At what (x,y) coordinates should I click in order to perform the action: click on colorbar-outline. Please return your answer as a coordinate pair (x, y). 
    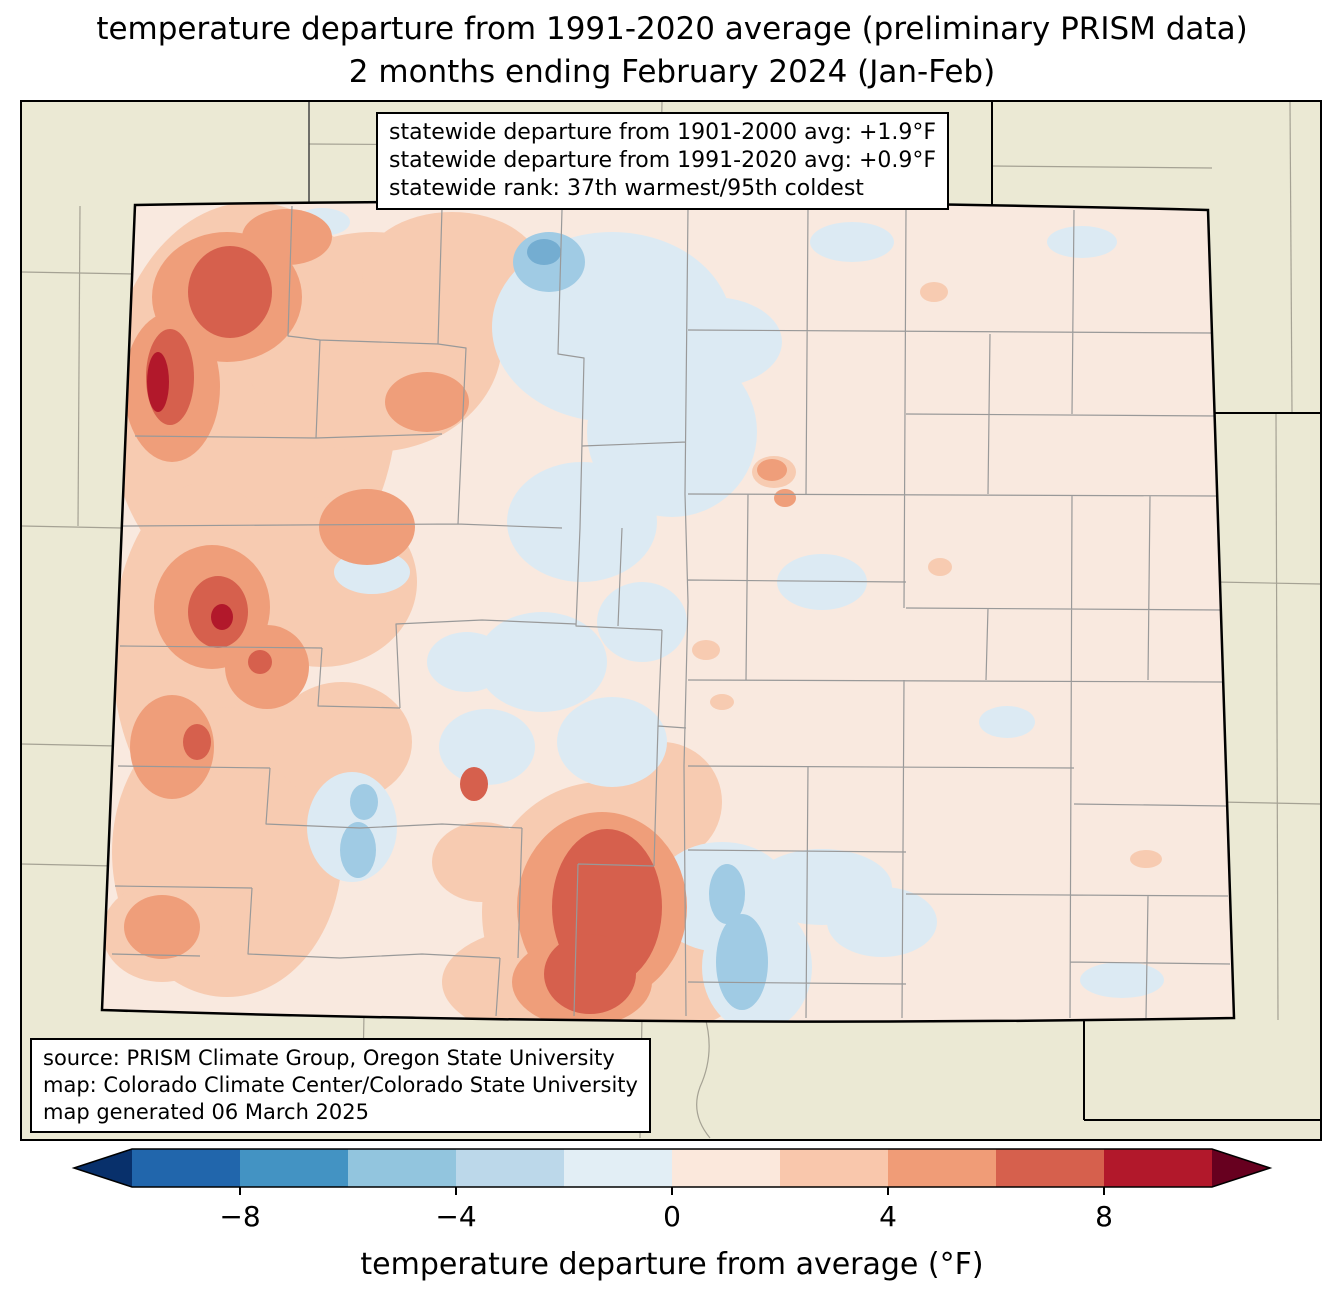
    Looking at the image, I should click on (672, 1168).